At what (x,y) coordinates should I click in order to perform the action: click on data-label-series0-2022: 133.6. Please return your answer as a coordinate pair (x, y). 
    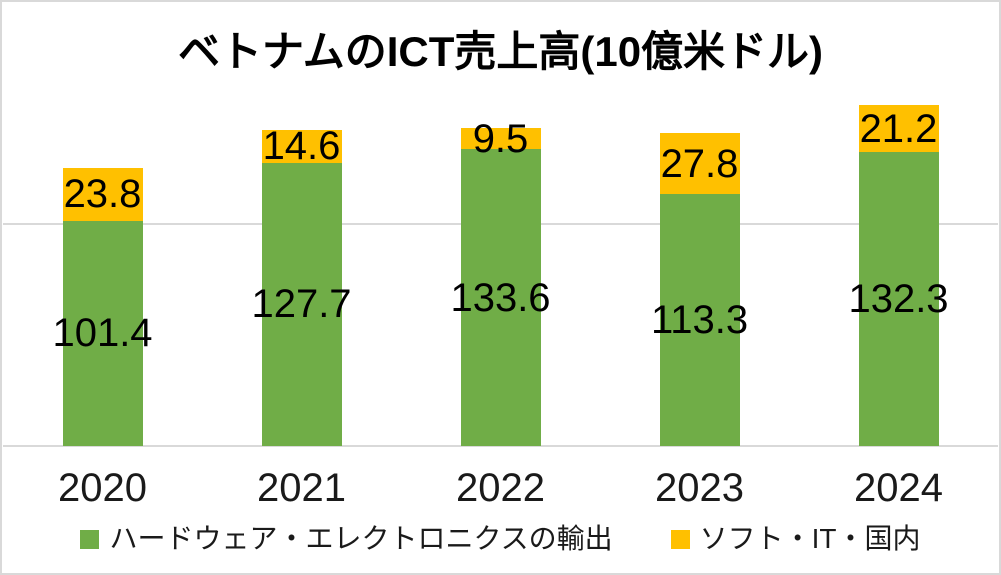
    Looking at the image, I should click on (500, 297).